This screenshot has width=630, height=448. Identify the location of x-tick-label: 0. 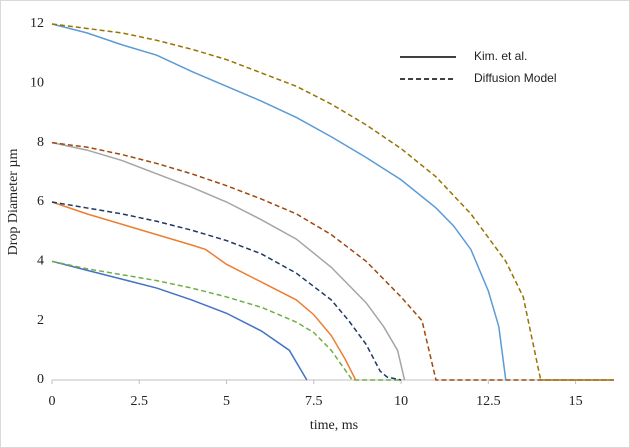
(52, 401).